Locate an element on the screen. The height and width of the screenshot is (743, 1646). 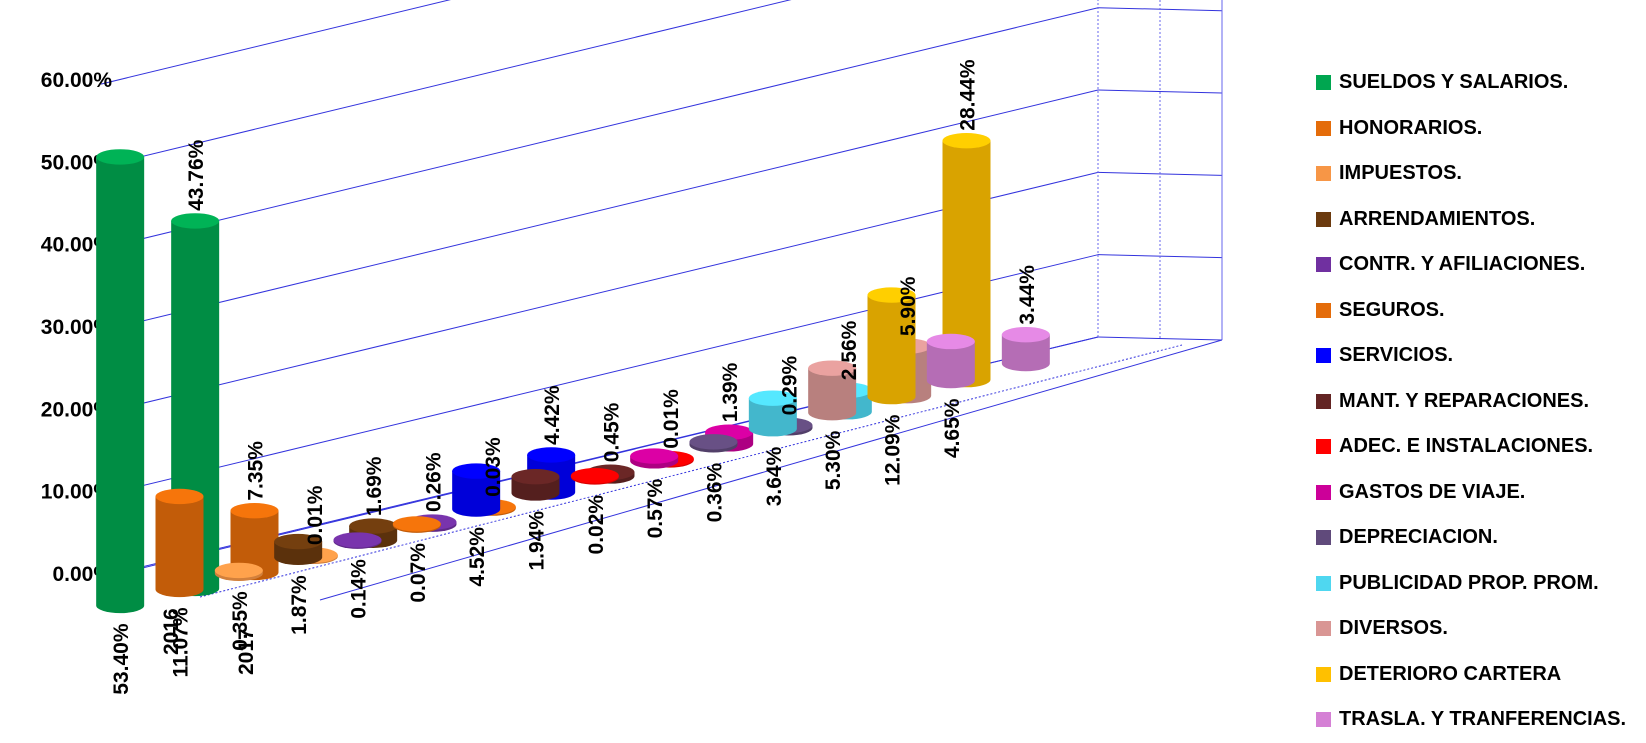
legend-item: ADEC. E INSTALACIONES. is located at coordinates (1481, 447).